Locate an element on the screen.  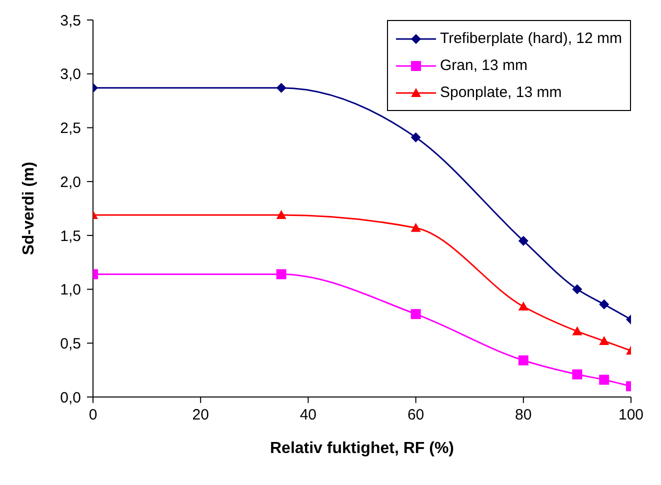
x-tick-label: 80 is located at coordinates (523, 415).